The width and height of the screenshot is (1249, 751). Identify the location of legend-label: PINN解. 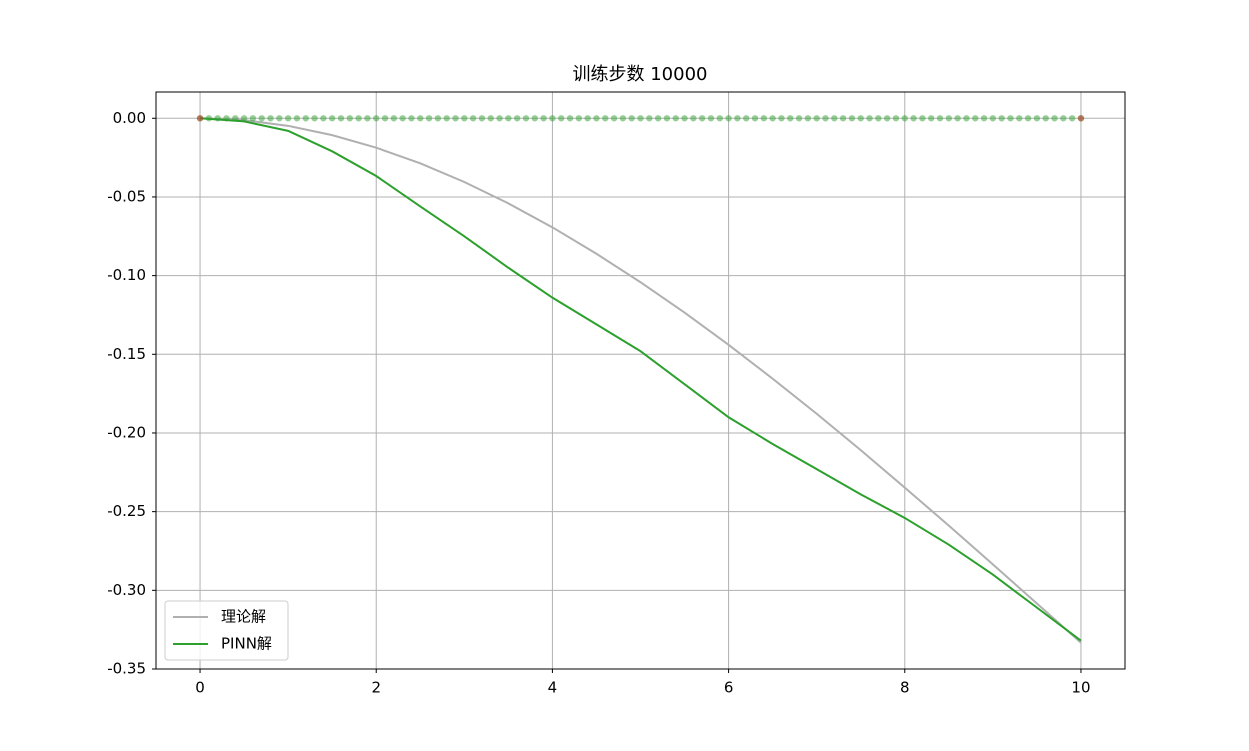
(246, 644).